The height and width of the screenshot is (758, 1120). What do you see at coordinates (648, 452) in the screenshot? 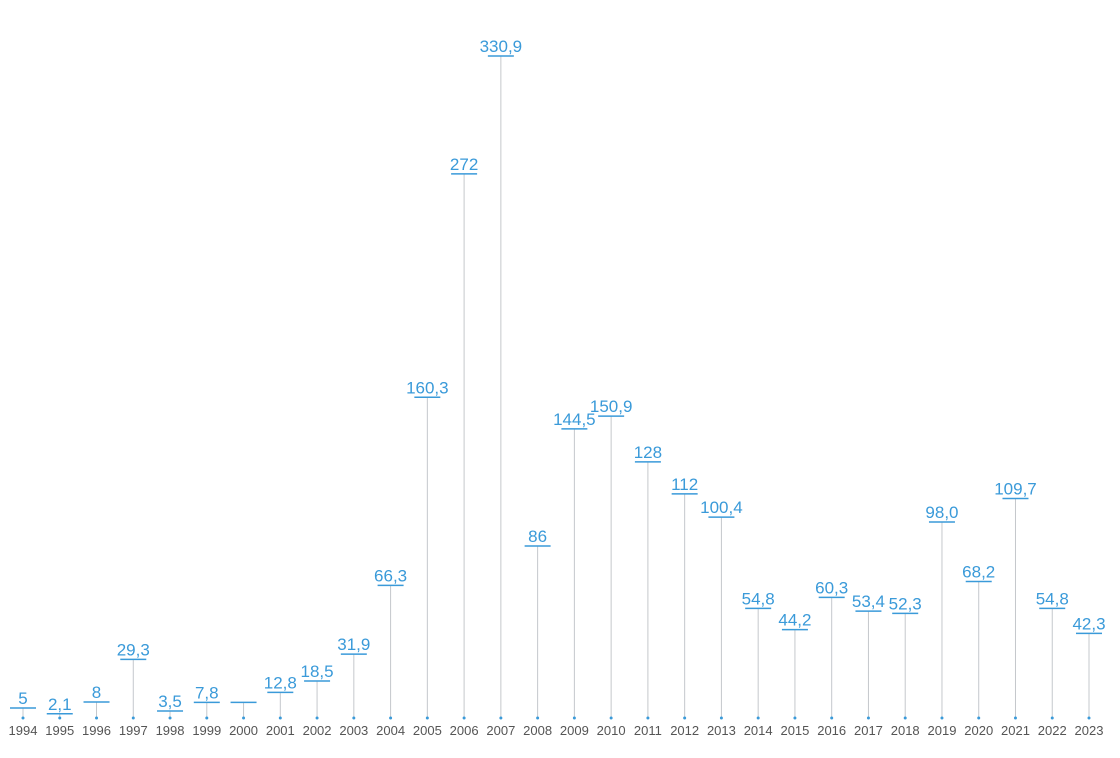
I see `value-label: 128` at bounding box center [648, 452].